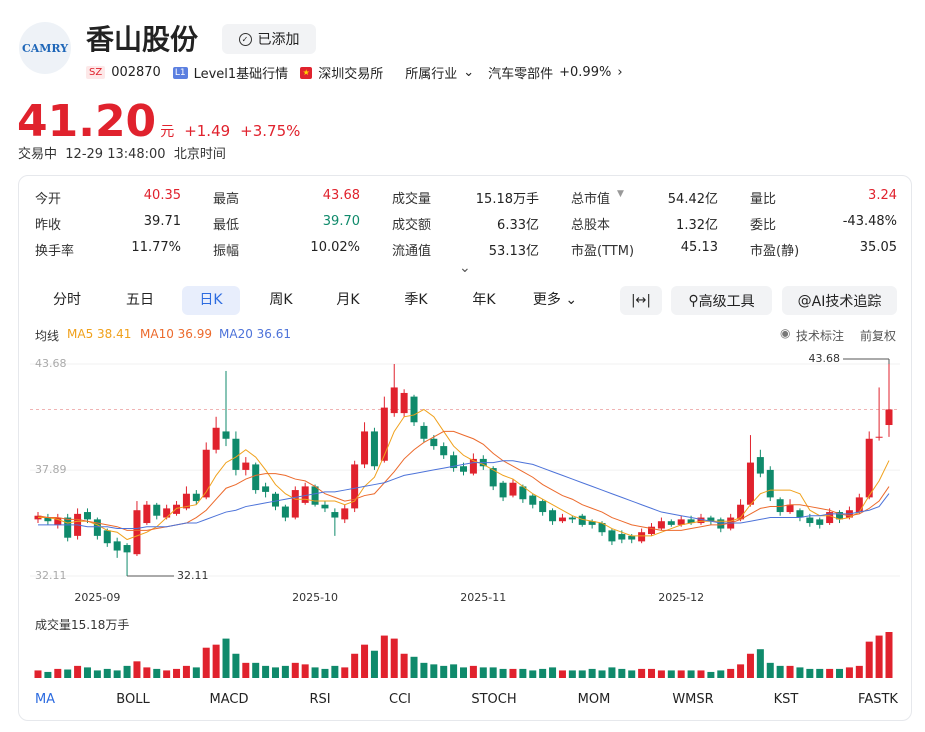 The height and width of the screenshot is (732, 925). What do you see at coordinates (229, 699) in the screenshot?
I see `indicator-tab: MACD` at bounding box center [229, 699].